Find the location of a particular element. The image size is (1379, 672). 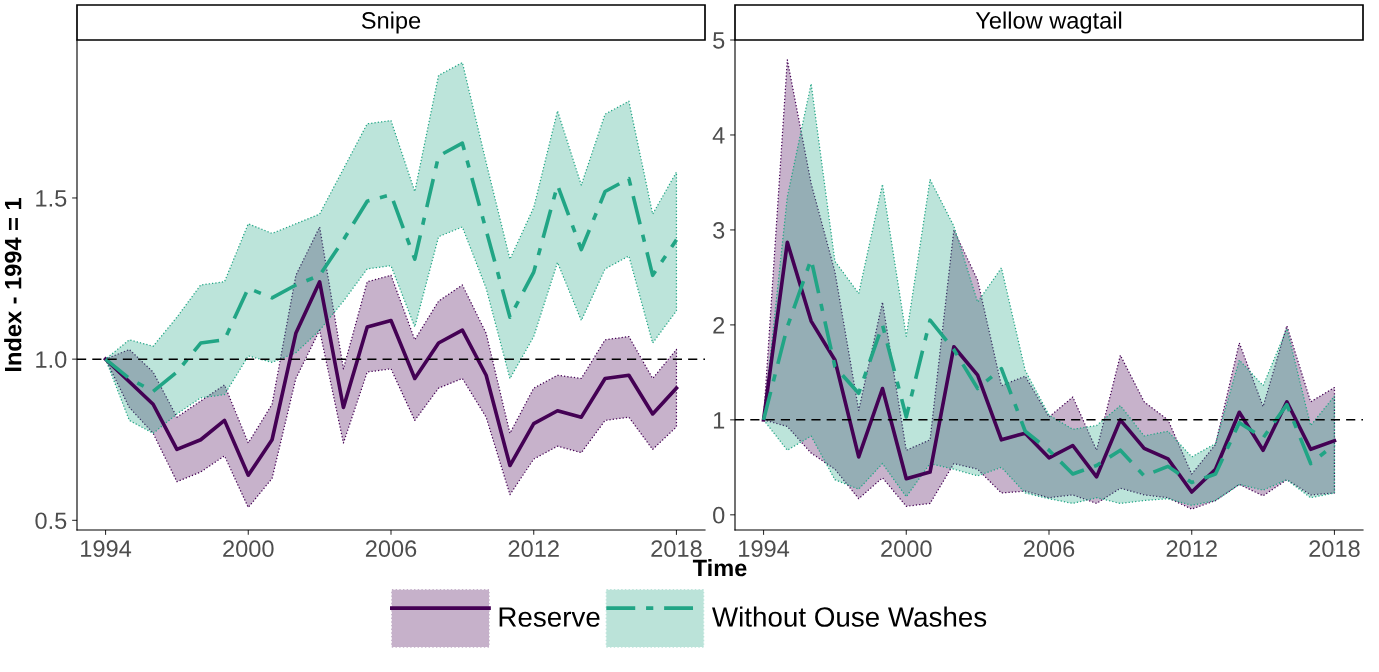

legend-label: Without Ouse Washes is located at coordinates (849, 616).